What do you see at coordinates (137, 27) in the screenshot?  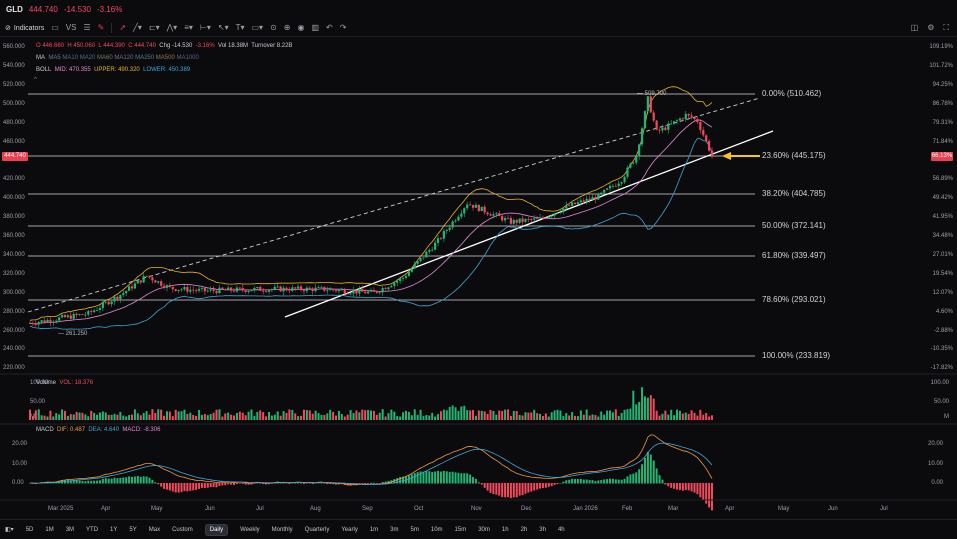 I see `trendline-icon: ╱▾` at bounding box center [137, 27].